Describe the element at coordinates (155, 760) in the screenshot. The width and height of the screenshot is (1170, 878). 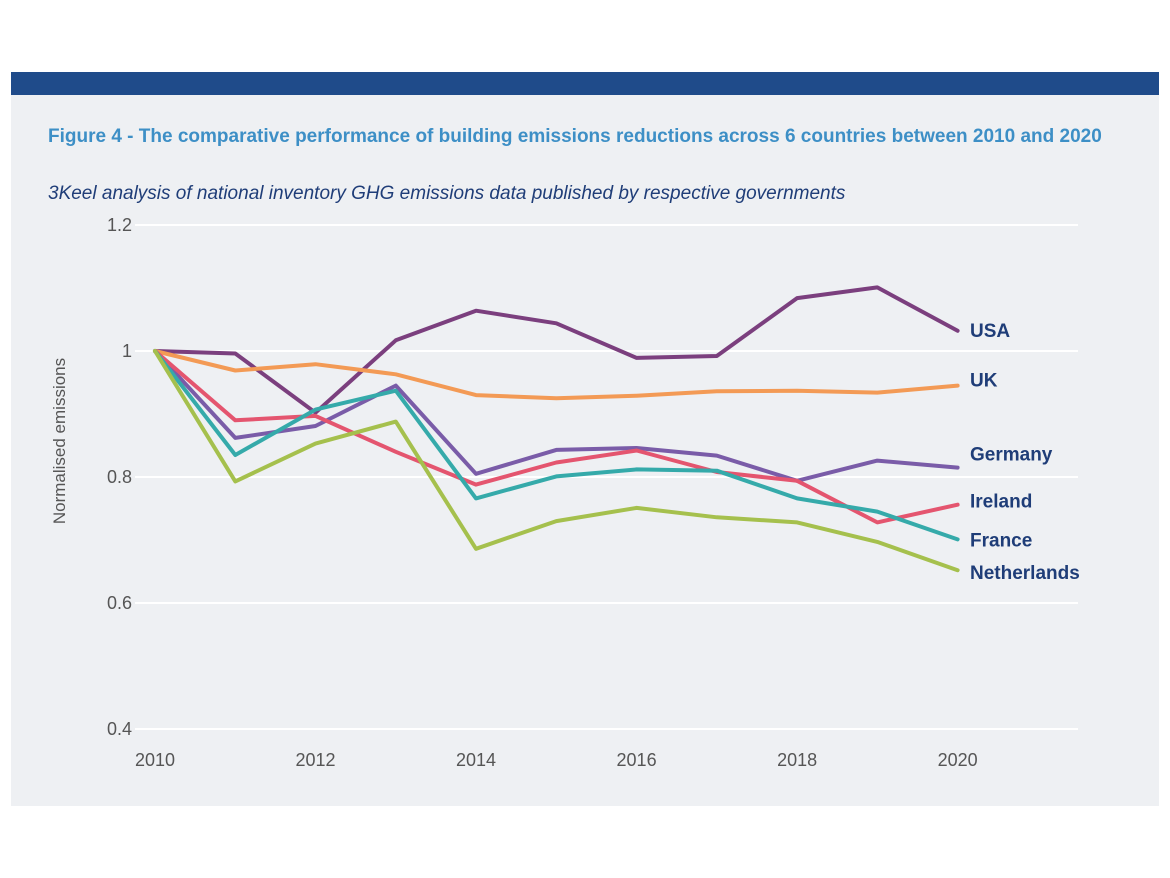
I see `x-tick-label: 2010` at that location.